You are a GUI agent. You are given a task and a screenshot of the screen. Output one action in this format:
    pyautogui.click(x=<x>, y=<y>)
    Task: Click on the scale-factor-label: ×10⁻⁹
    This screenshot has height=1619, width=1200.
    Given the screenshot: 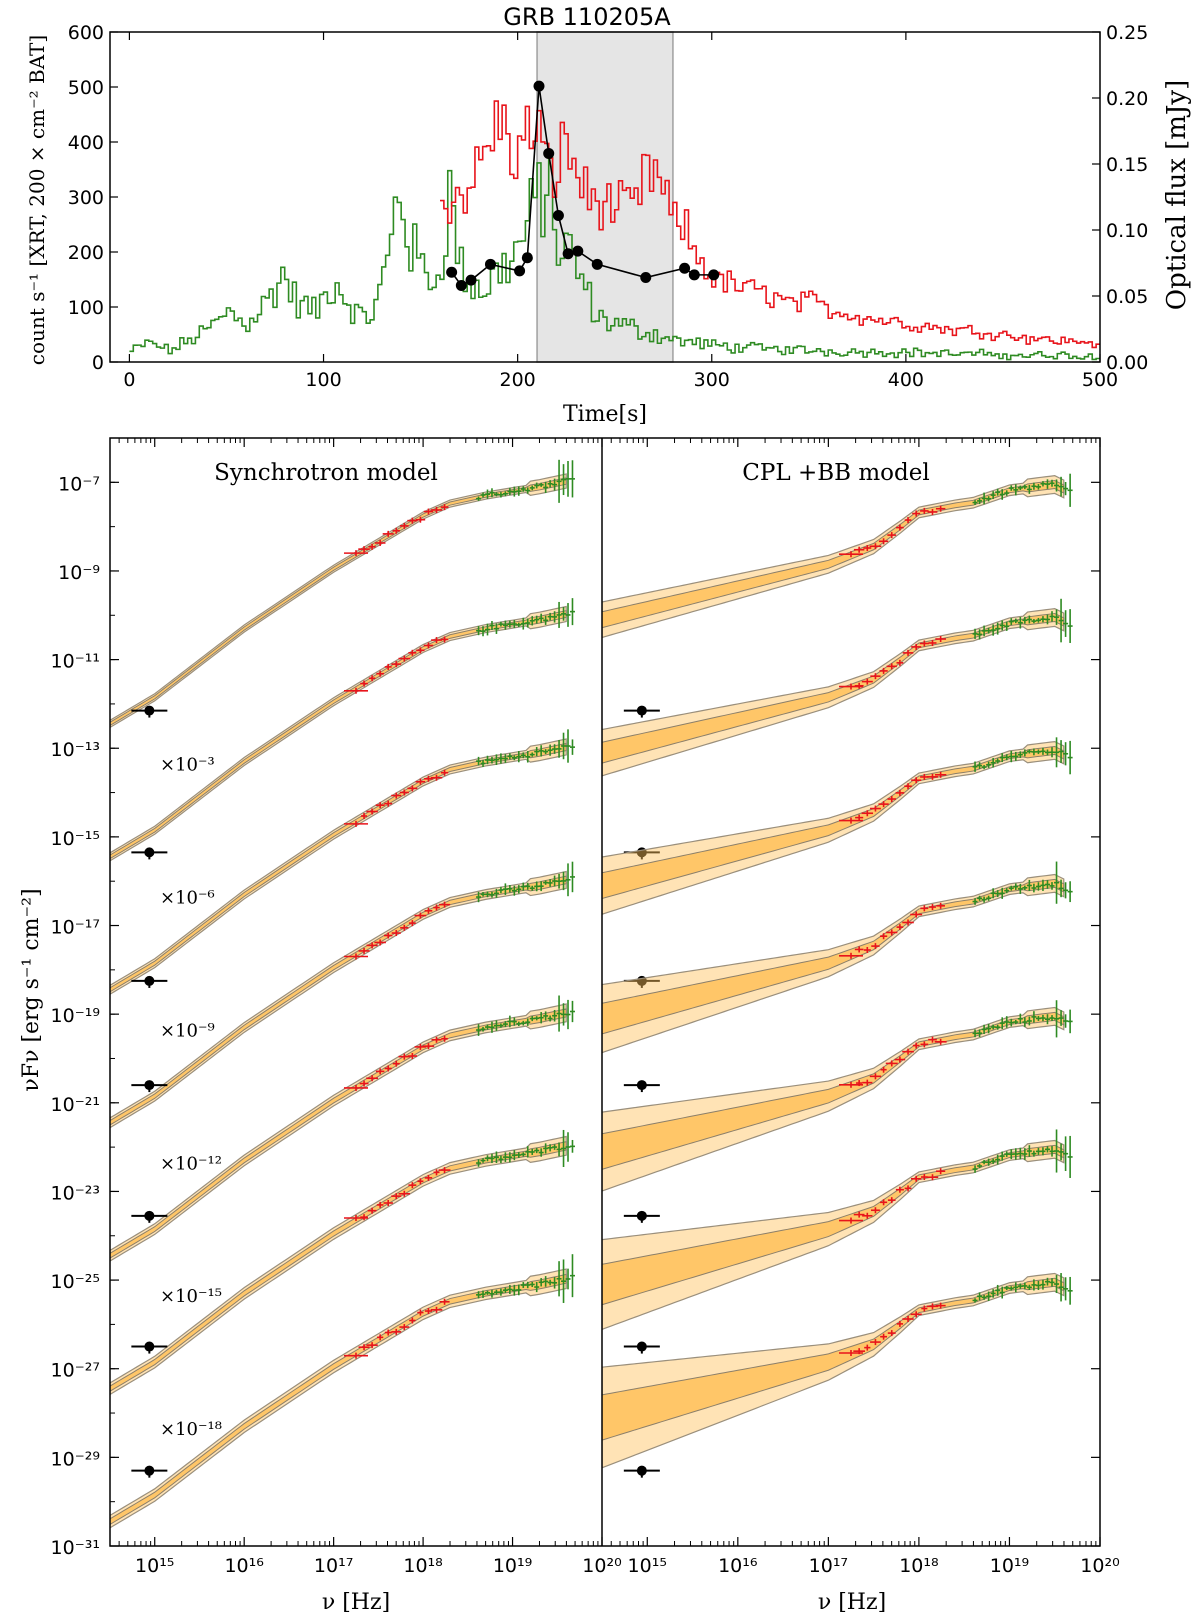 What is the action you would take?
    pyautogui.click(x=187, y=1030)
    